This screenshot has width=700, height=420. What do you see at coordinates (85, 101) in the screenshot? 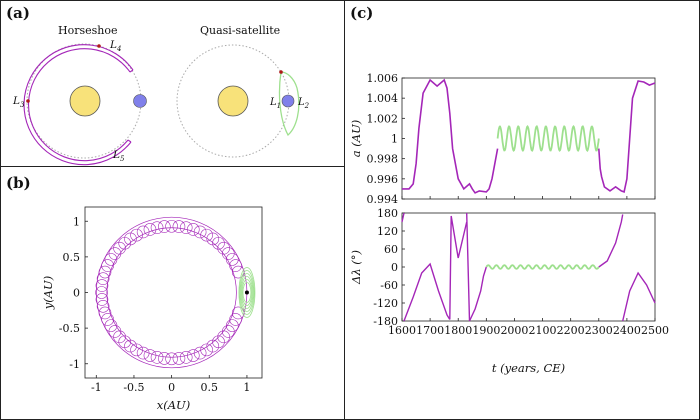
I see `sun-icon` at bounding box center [85, 101].